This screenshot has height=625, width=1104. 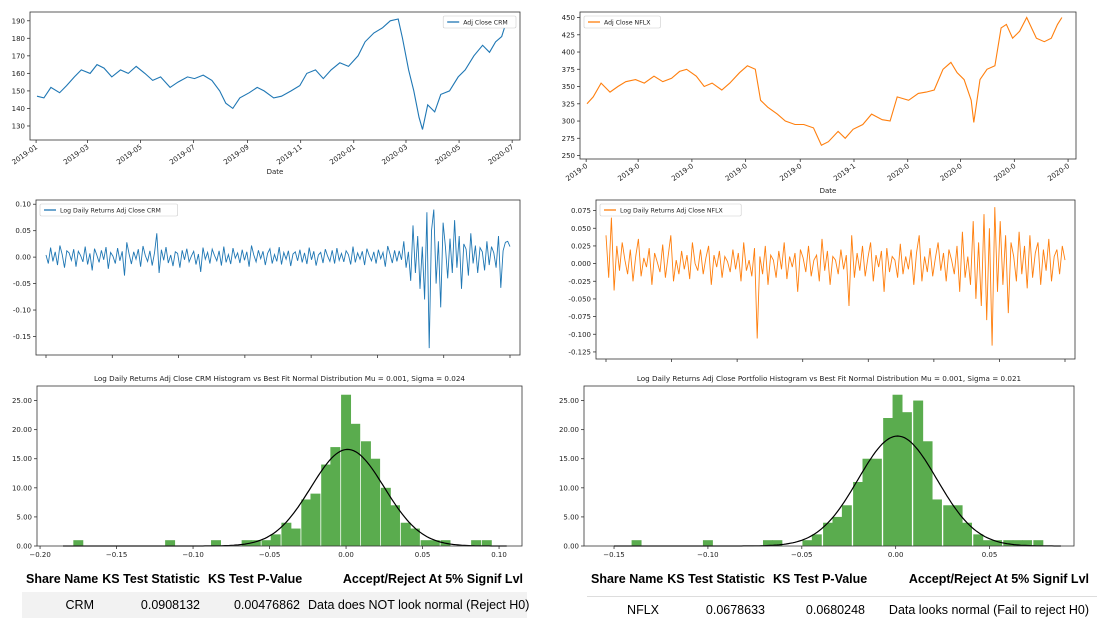 I want to click on y-tick-label: 25.00, so click(x=569, y=401).